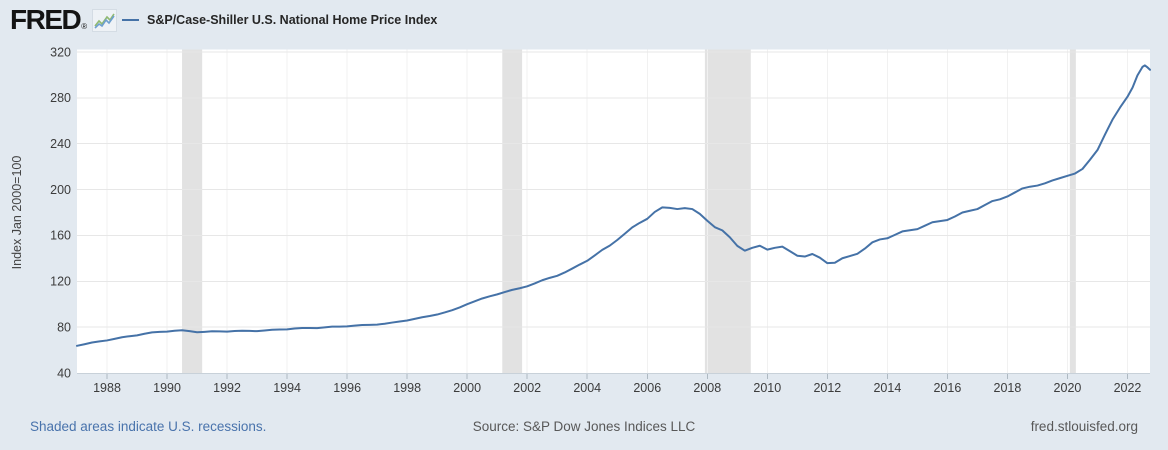 The width and height of the screenshot is (1168, 450). I want to click on x-tick-label: 1988, so click(107, 388).